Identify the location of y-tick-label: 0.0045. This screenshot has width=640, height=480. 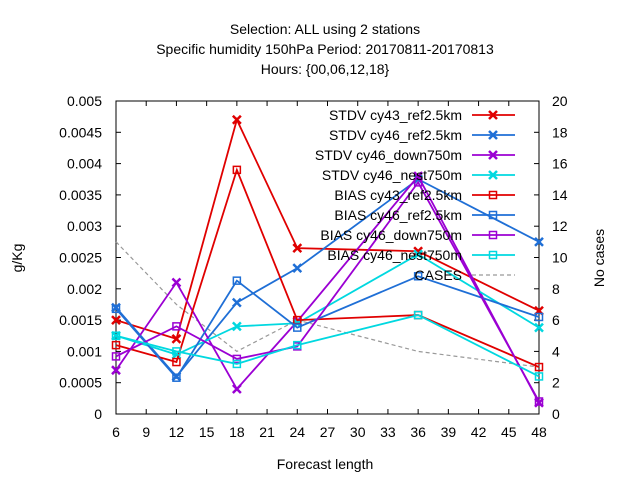
(80, 132).